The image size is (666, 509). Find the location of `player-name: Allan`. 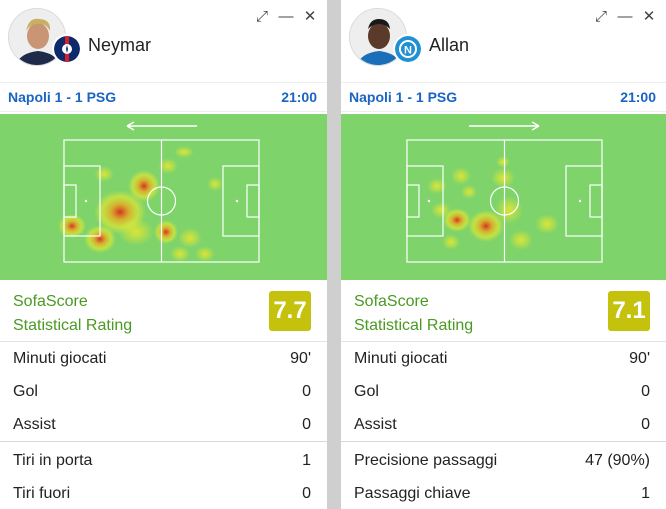

player-name: Allan is located at coordinates (449, 45).